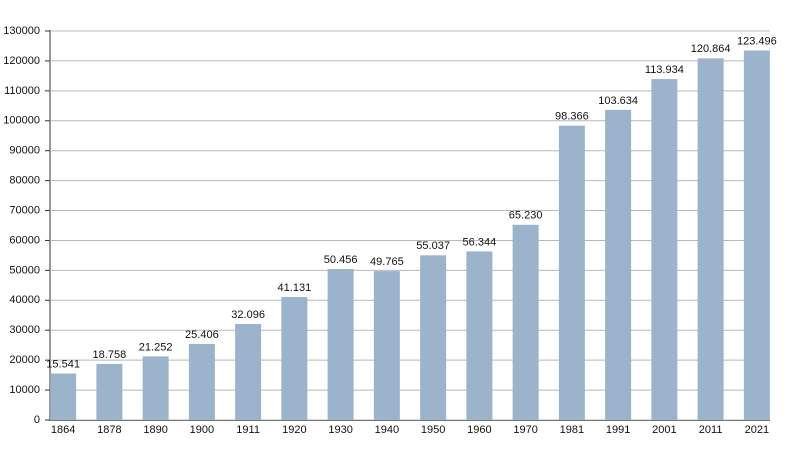  Describe the element at coordinates (294, 430) in the screenshot. I see `x-tick-label: 1920` at that location.